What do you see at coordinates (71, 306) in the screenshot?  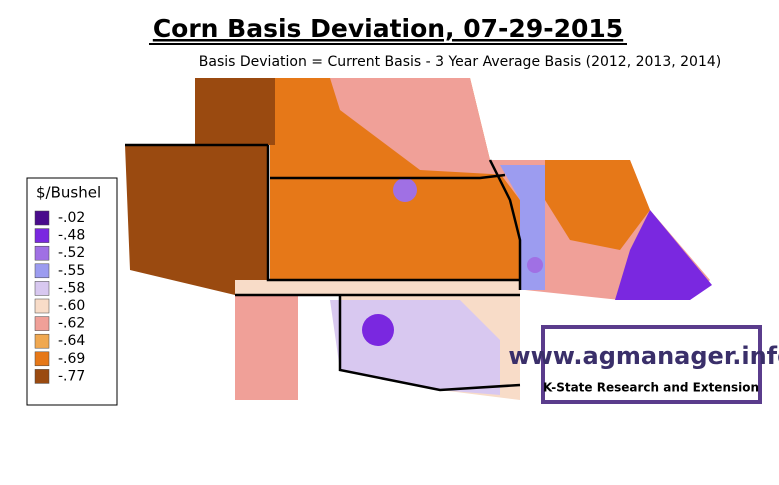 I see `legend-label: -.60` at bounding box center [71, 306].